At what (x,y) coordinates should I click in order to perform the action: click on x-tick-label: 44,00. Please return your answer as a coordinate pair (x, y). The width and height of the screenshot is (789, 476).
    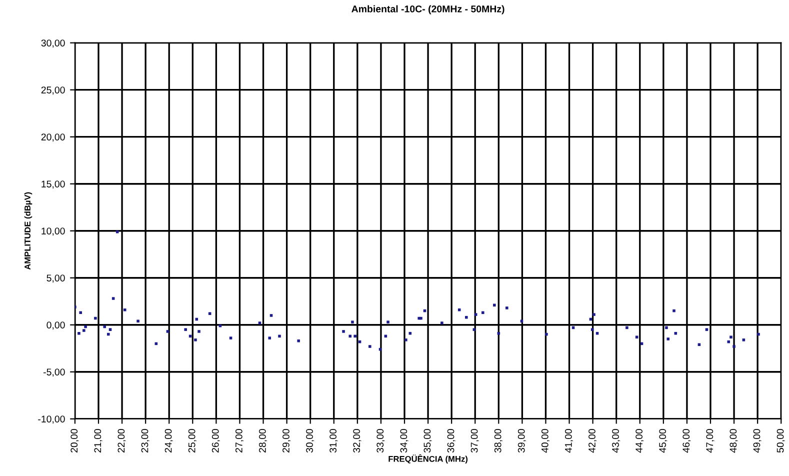
    Looking at the image, I should click on (640, 440).